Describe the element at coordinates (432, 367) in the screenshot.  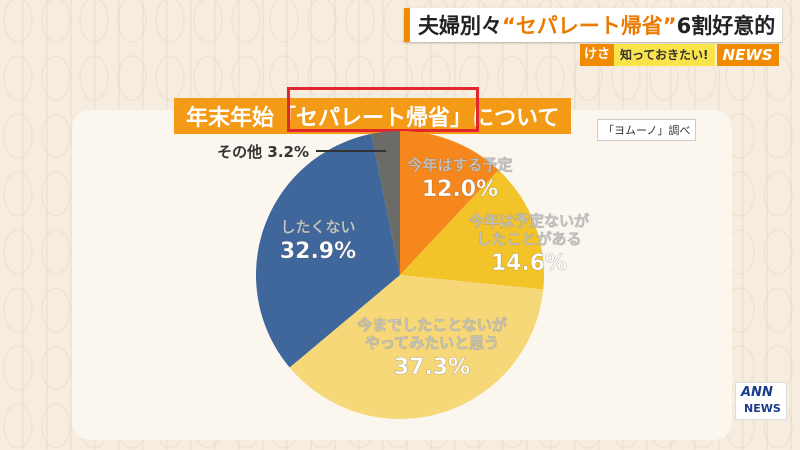
I see `slice-value-label: 37.3%` at that location.